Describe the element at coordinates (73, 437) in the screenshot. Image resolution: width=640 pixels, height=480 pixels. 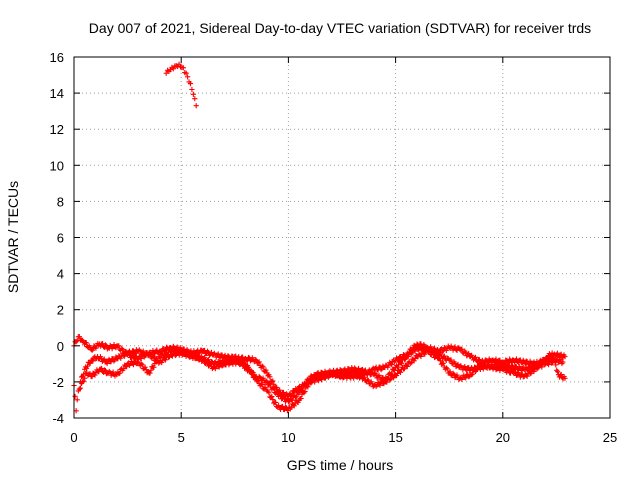
I see `x-tick-label: 0` at that location.